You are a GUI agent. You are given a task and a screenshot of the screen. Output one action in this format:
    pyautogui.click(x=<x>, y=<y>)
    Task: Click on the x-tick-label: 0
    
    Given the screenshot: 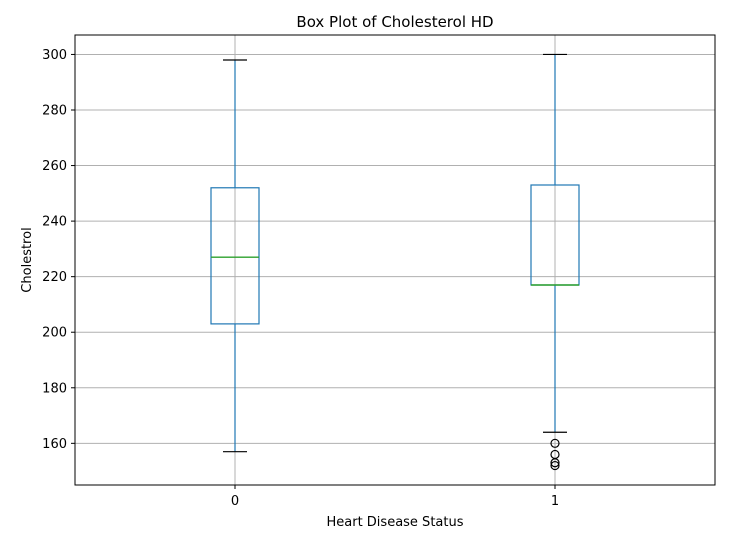 What is the action you would take?
    pyautogui.click(x=235, y=501)
    